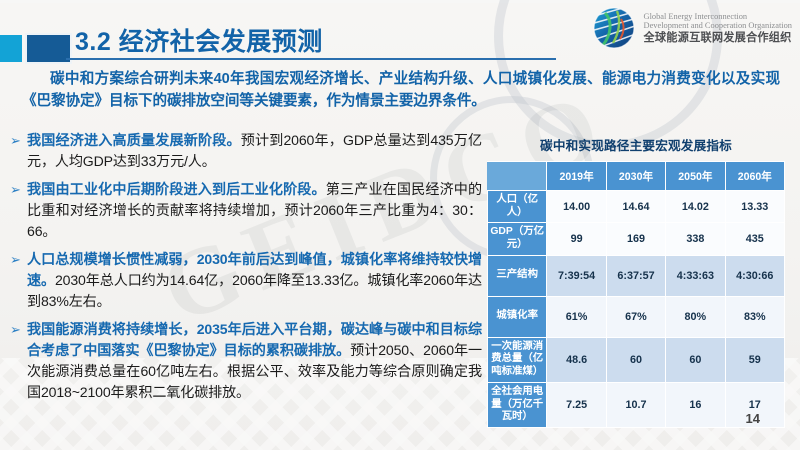 The image size is (800, 450). I want to click on row-label-industry-structure: 三产结构, so click(517, 275).